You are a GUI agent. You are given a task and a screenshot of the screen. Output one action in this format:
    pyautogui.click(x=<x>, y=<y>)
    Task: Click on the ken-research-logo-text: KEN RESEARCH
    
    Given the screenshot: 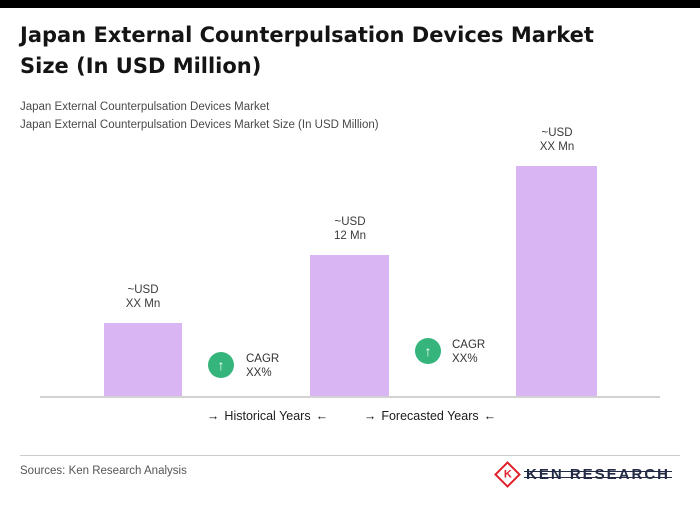 What is the action you would take?
    pyautogui.click(x=597, y=474)
    